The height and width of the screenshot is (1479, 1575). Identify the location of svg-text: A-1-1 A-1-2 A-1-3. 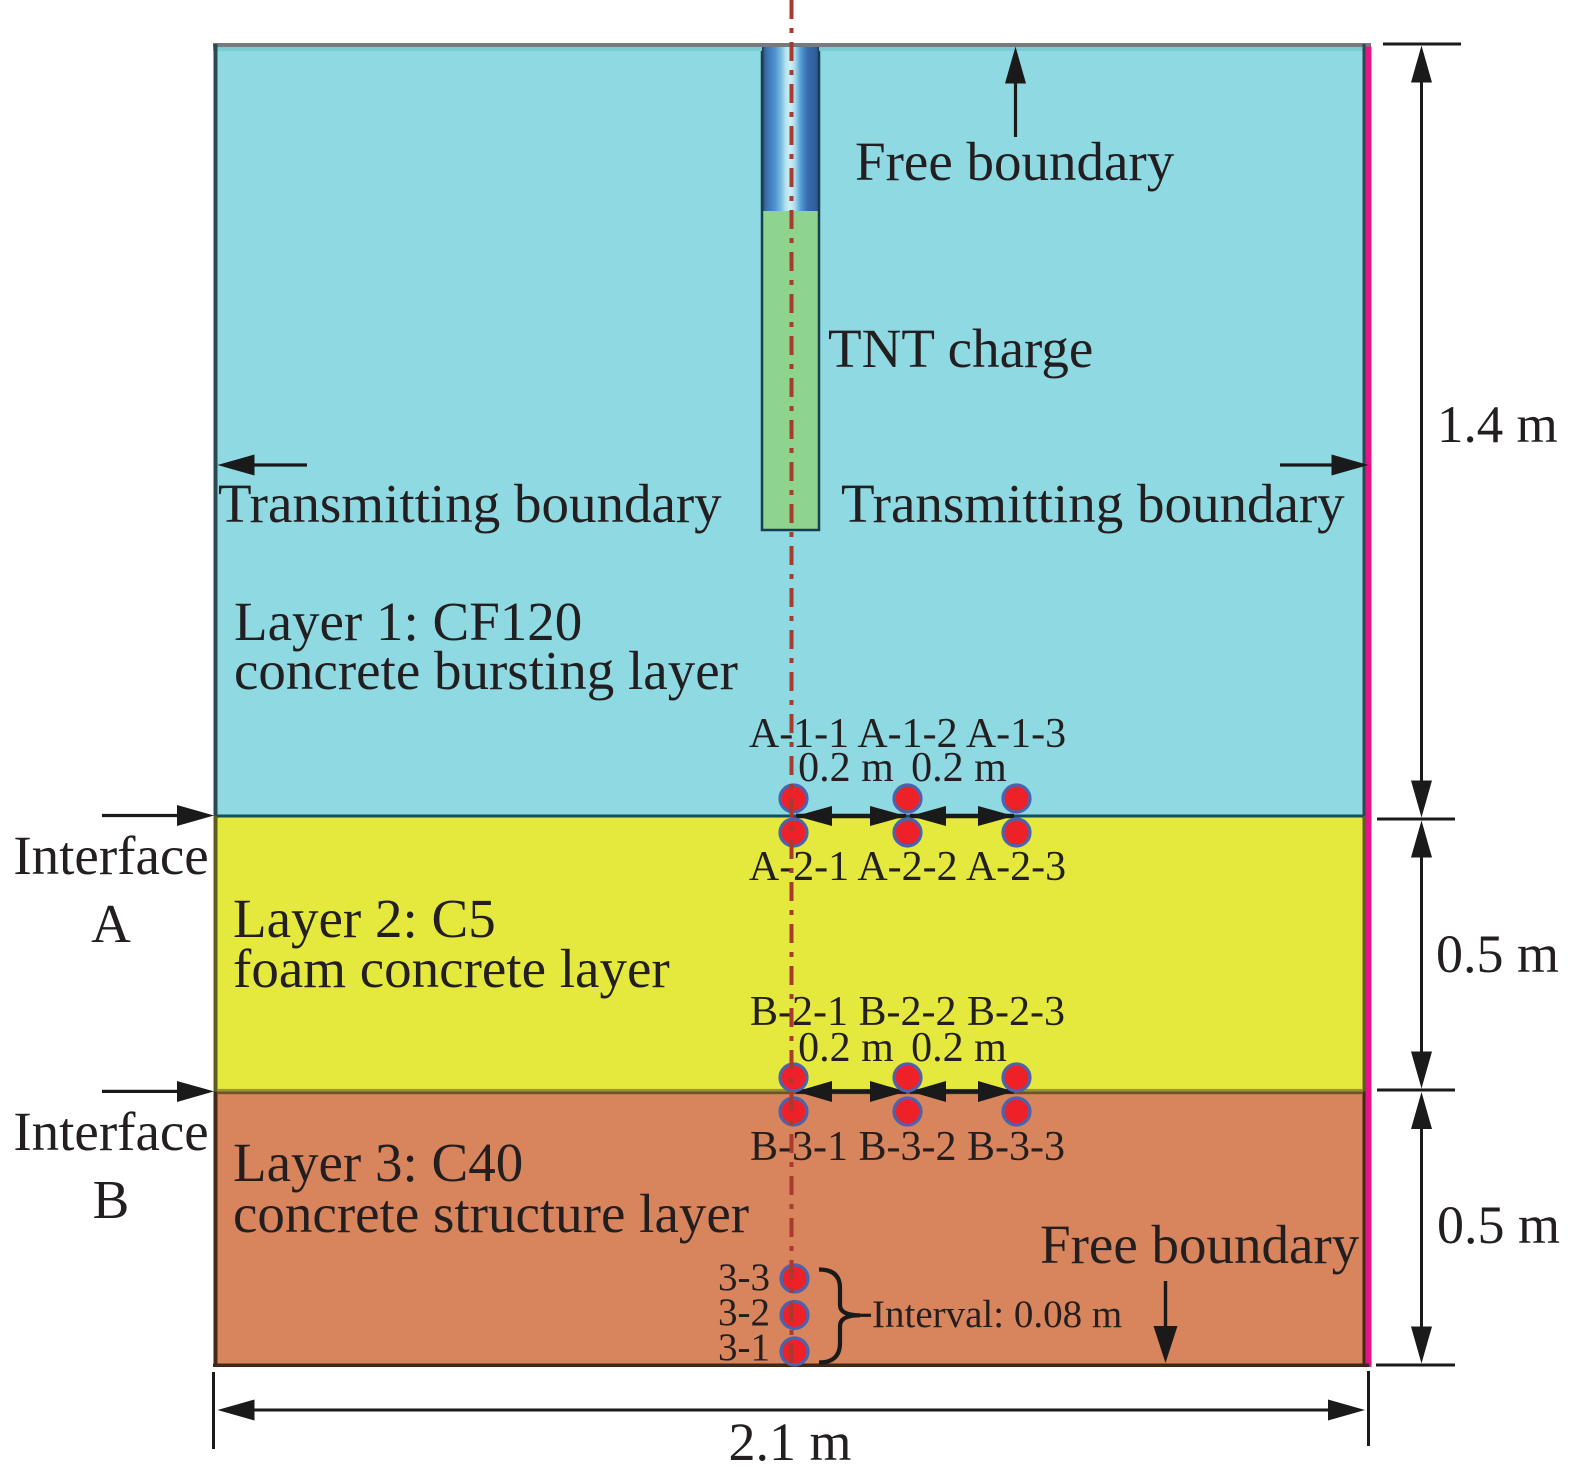
(907, 734).